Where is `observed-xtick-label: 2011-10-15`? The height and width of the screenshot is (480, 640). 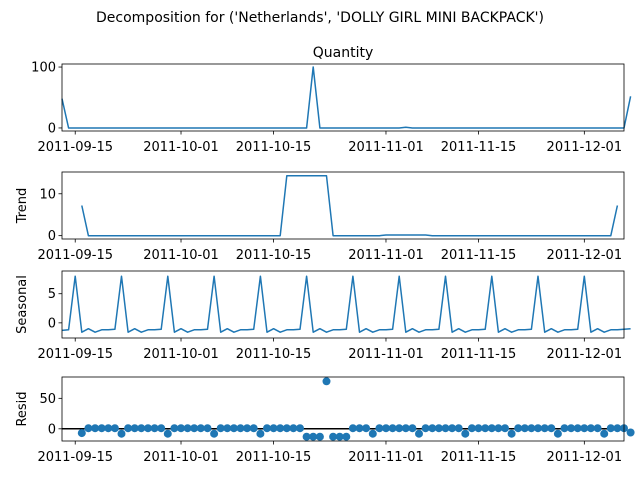
observed-xtick-label: 2011-10-15 is located at coordinates (274, 147).